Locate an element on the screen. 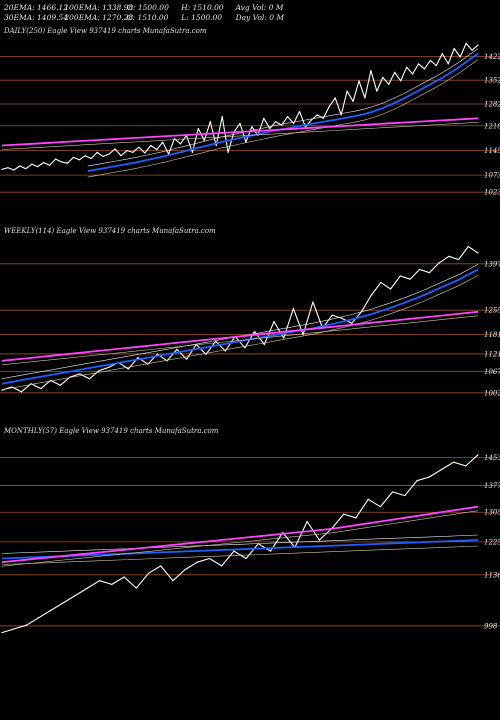 The image size is (500, 720). weekly-ema_slow-line is located at coordinates (240, 336).